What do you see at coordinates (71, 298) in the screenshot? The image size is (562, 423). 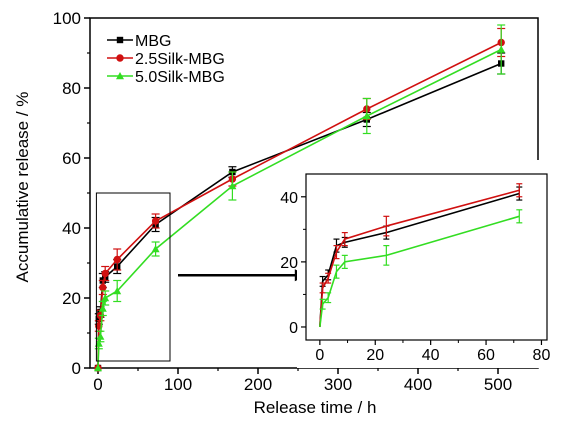 I see `y-tick-label: 20` at bounding box center [71, 298].